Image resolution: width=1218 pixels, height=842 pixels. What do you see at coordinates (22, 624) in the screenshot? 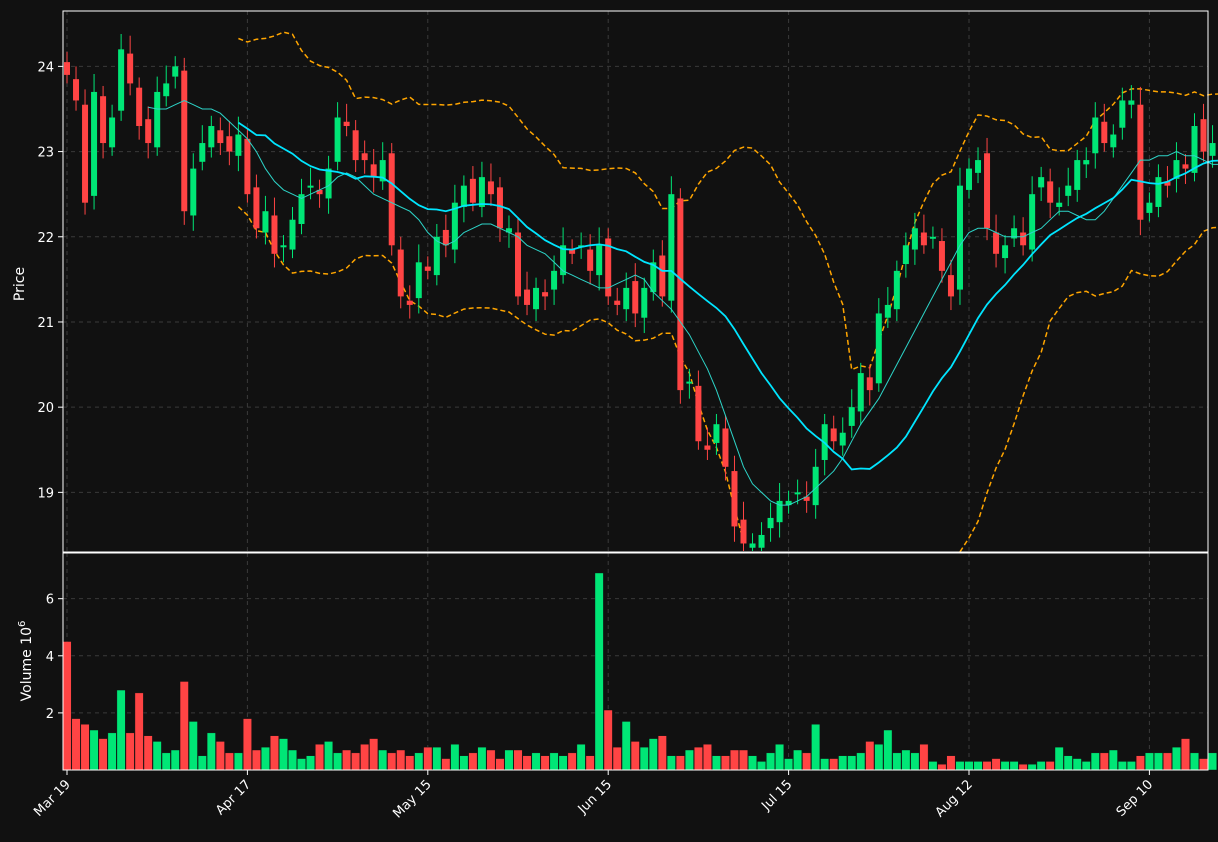
I see `volume-axis-label-exponent: 6` at bounding box center [22, 624].